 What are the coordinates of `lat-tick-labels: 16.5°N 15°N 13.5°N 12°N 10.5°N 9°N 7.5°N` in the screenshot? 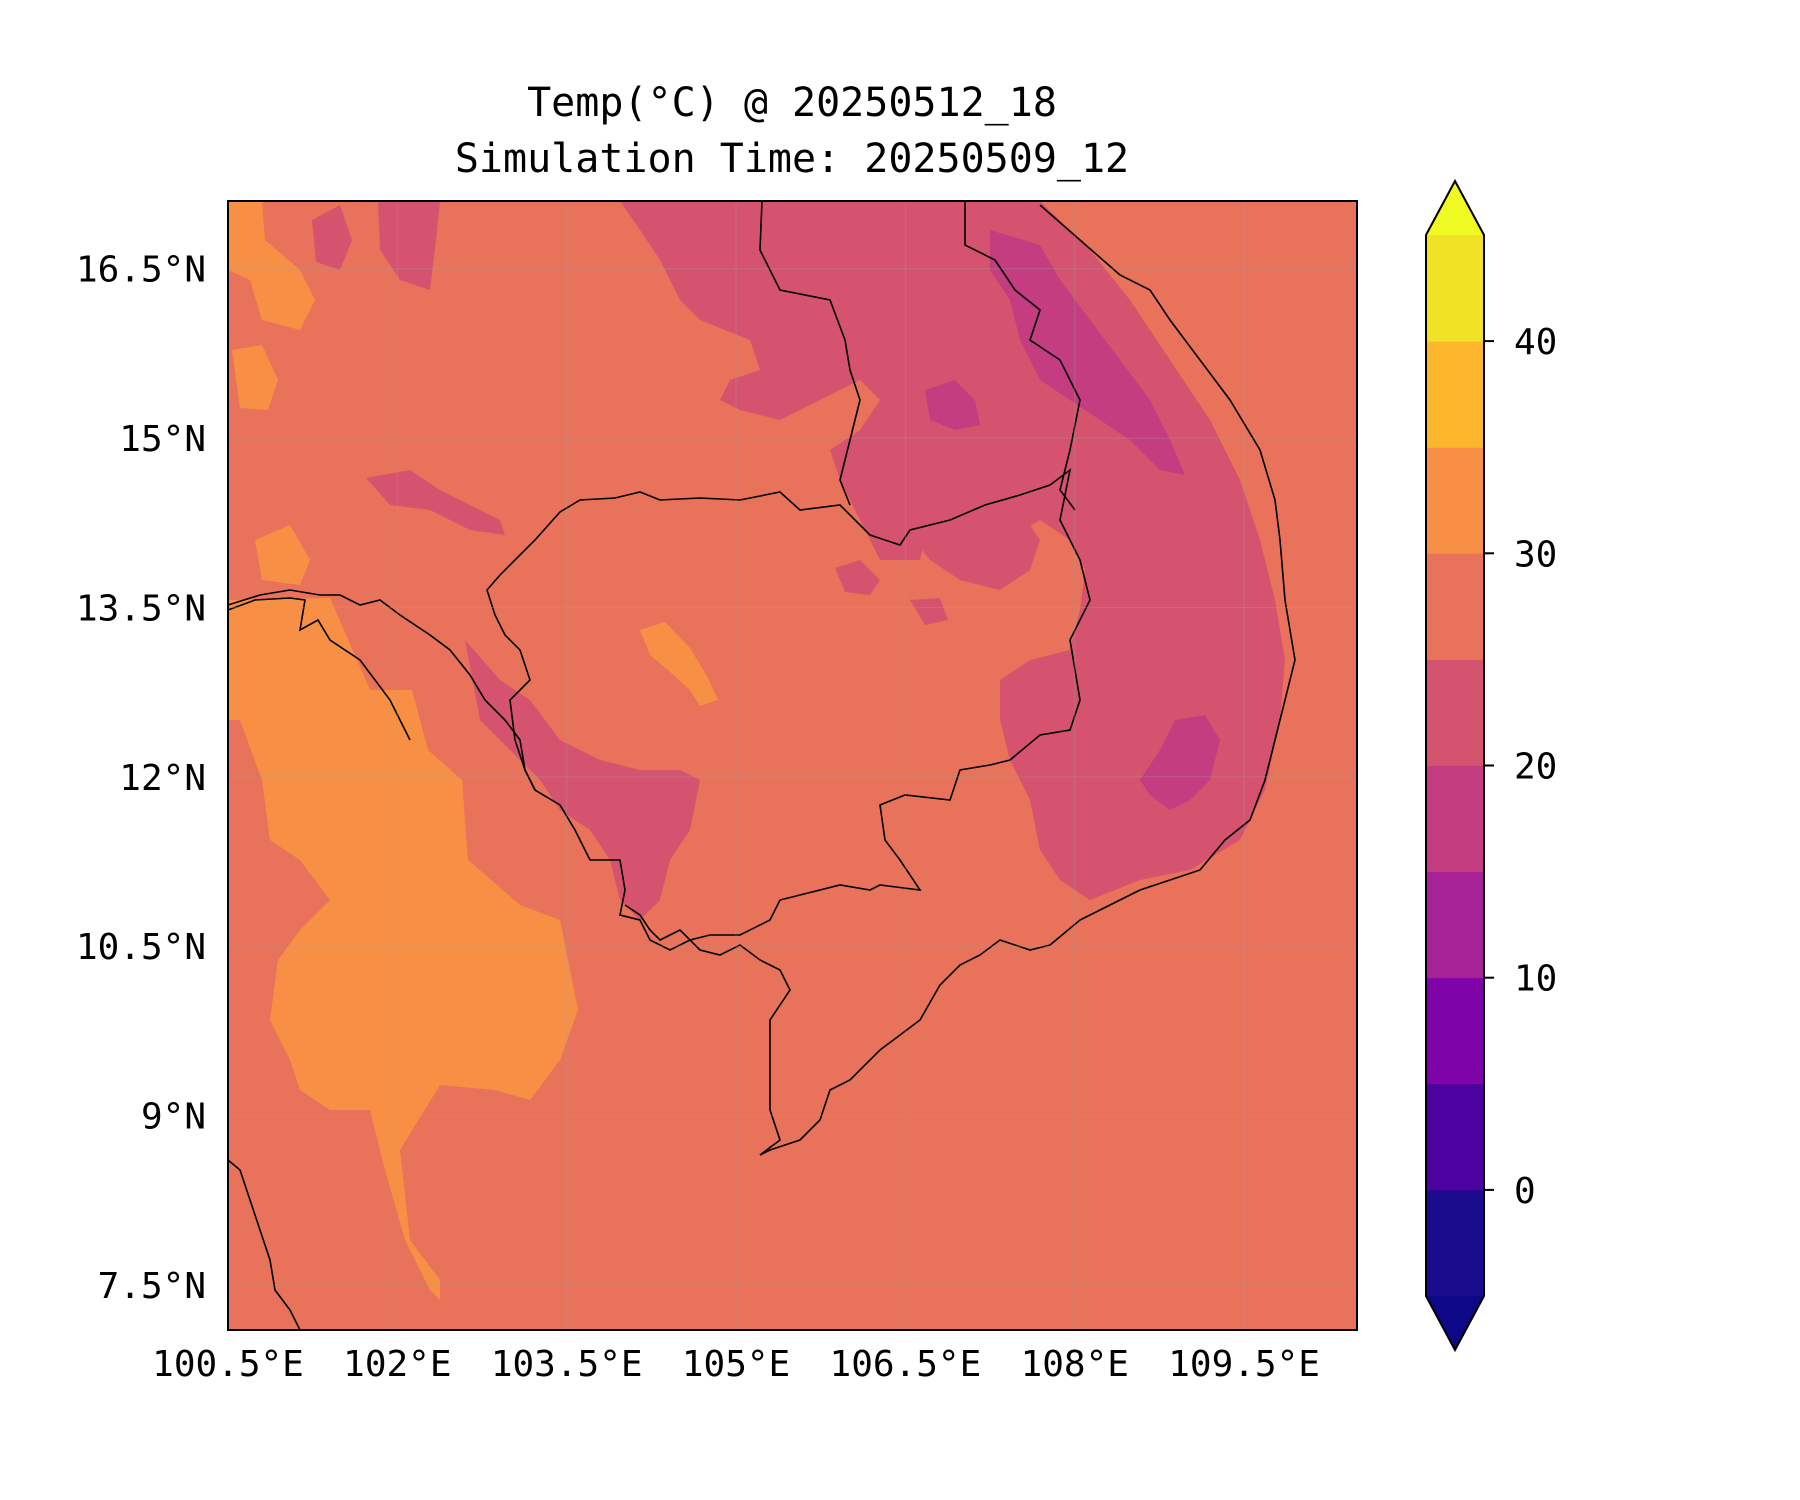 It's located at (141, 778).